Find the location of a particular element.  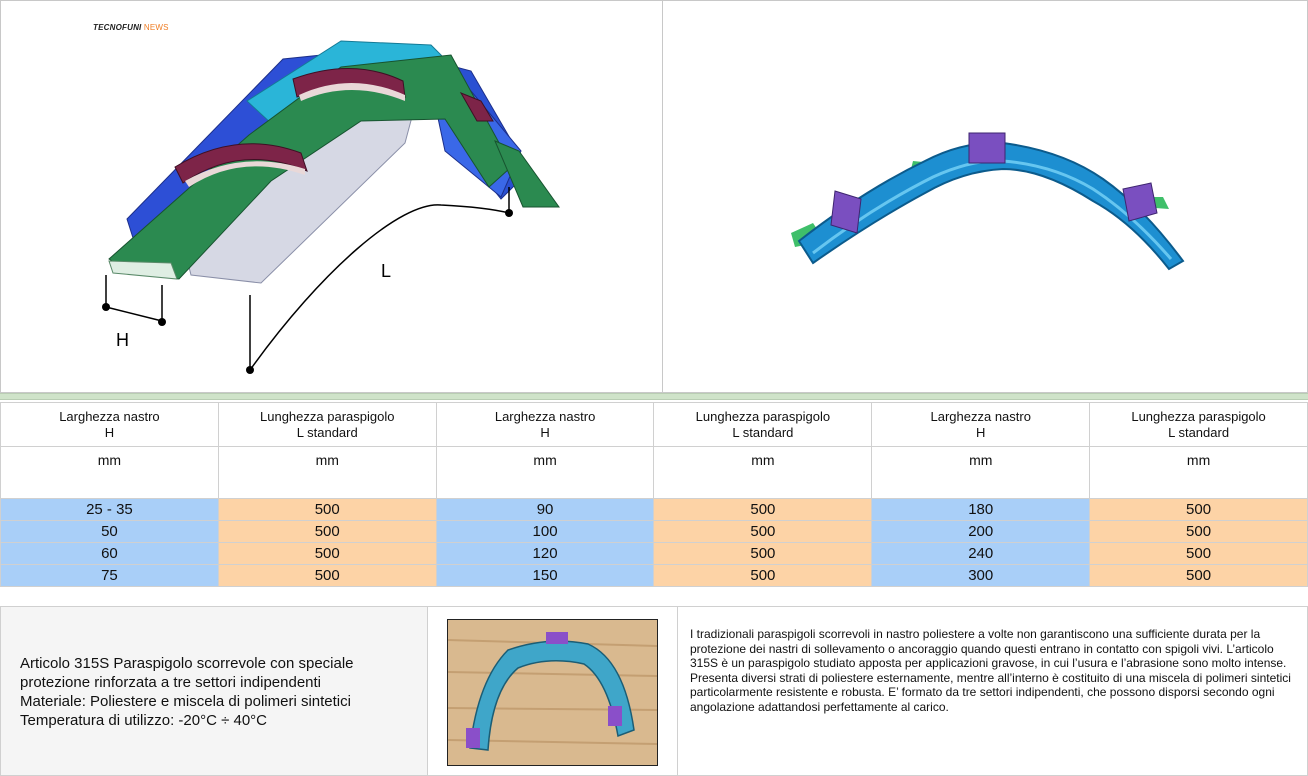

section-divider is located at coordinates (654, 396).